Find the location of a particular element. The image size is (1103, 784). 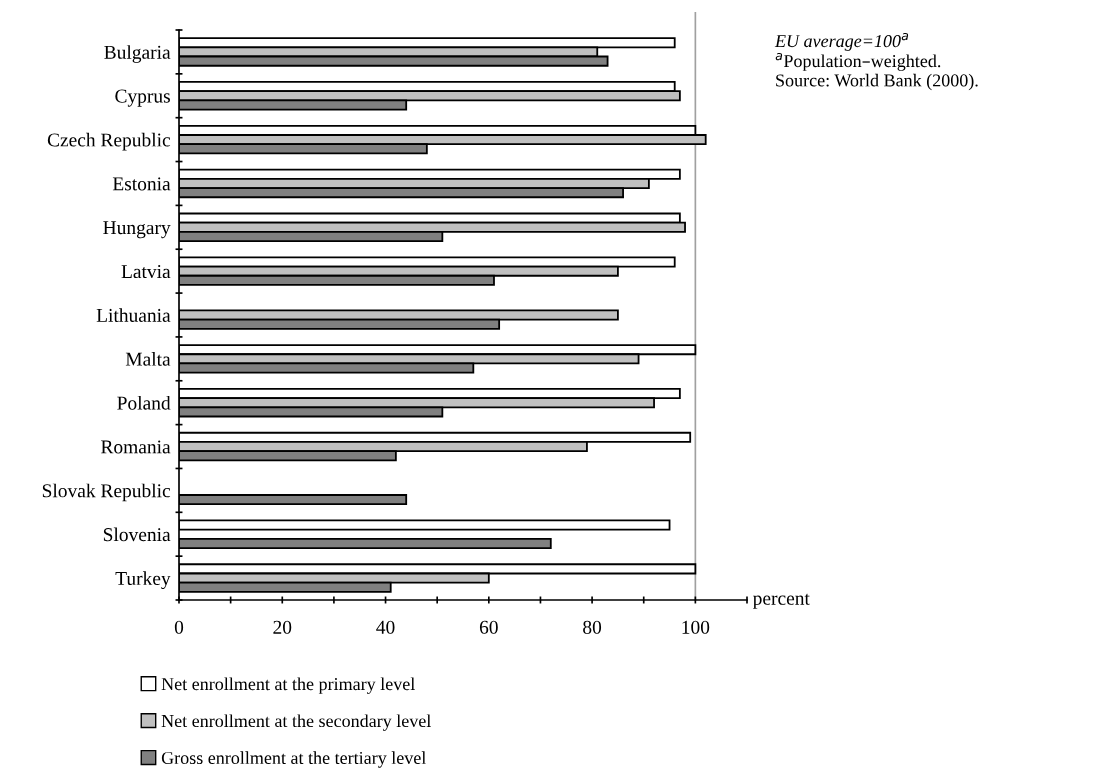

y-tick-label: Hungary is located at coordinates (137, 230).